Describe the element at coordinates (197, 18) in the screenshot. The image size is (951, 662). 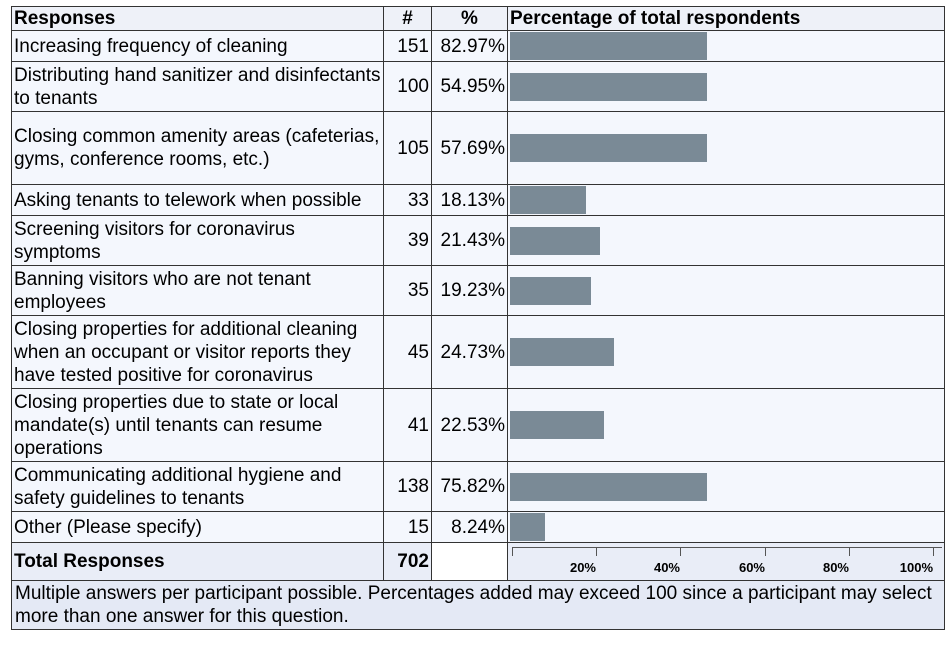
I see `header-responses: Responses` at that location.